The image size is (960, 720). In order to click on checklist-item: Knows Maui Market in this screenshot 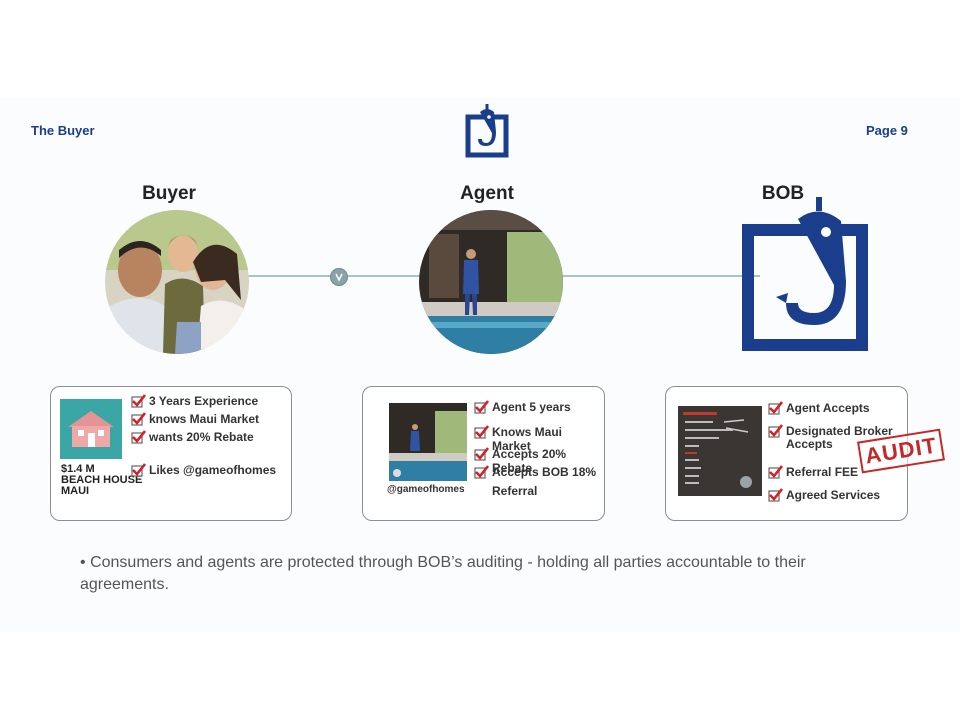, I will do `click(539, 439)`.